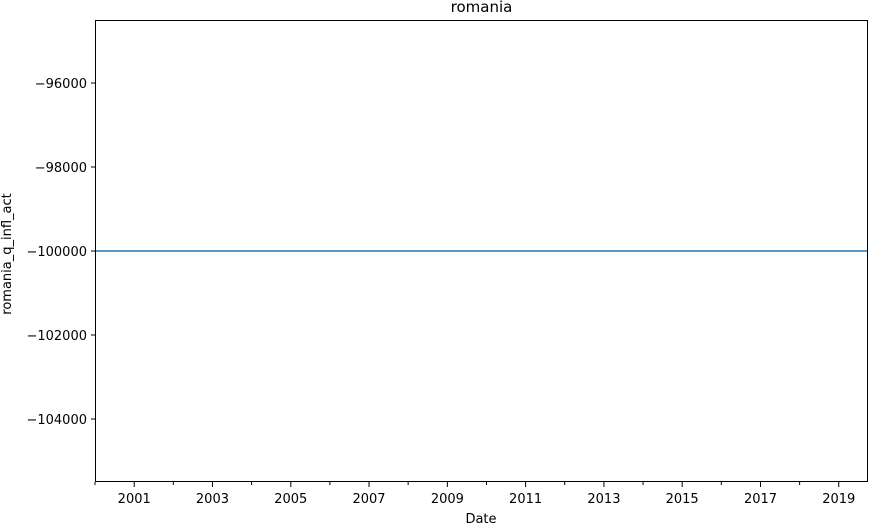 The image size is (869, 525). I want to click on y-tick-label: −98000, so click(61, 168).